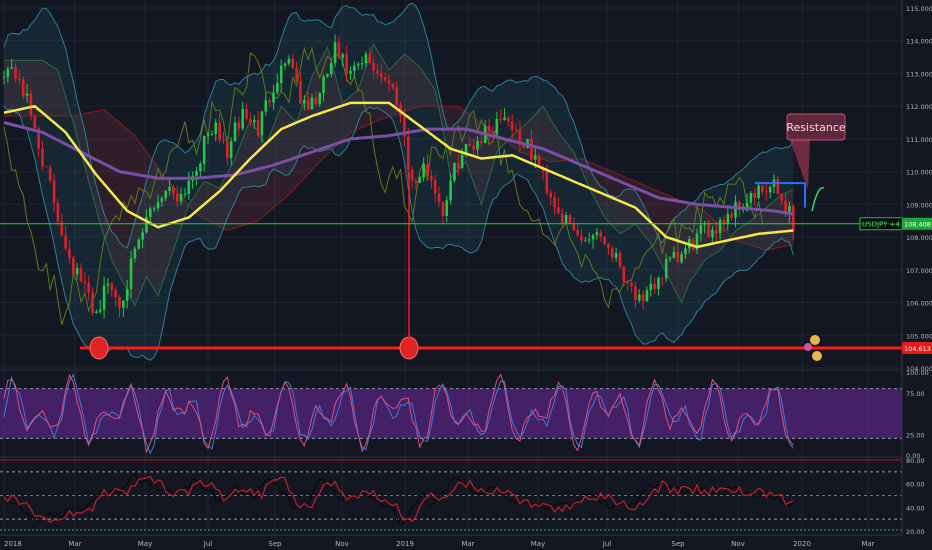 This screenshot has width=932, height=550. I want to click on time-tick-label: 2020, so click(802, 544).